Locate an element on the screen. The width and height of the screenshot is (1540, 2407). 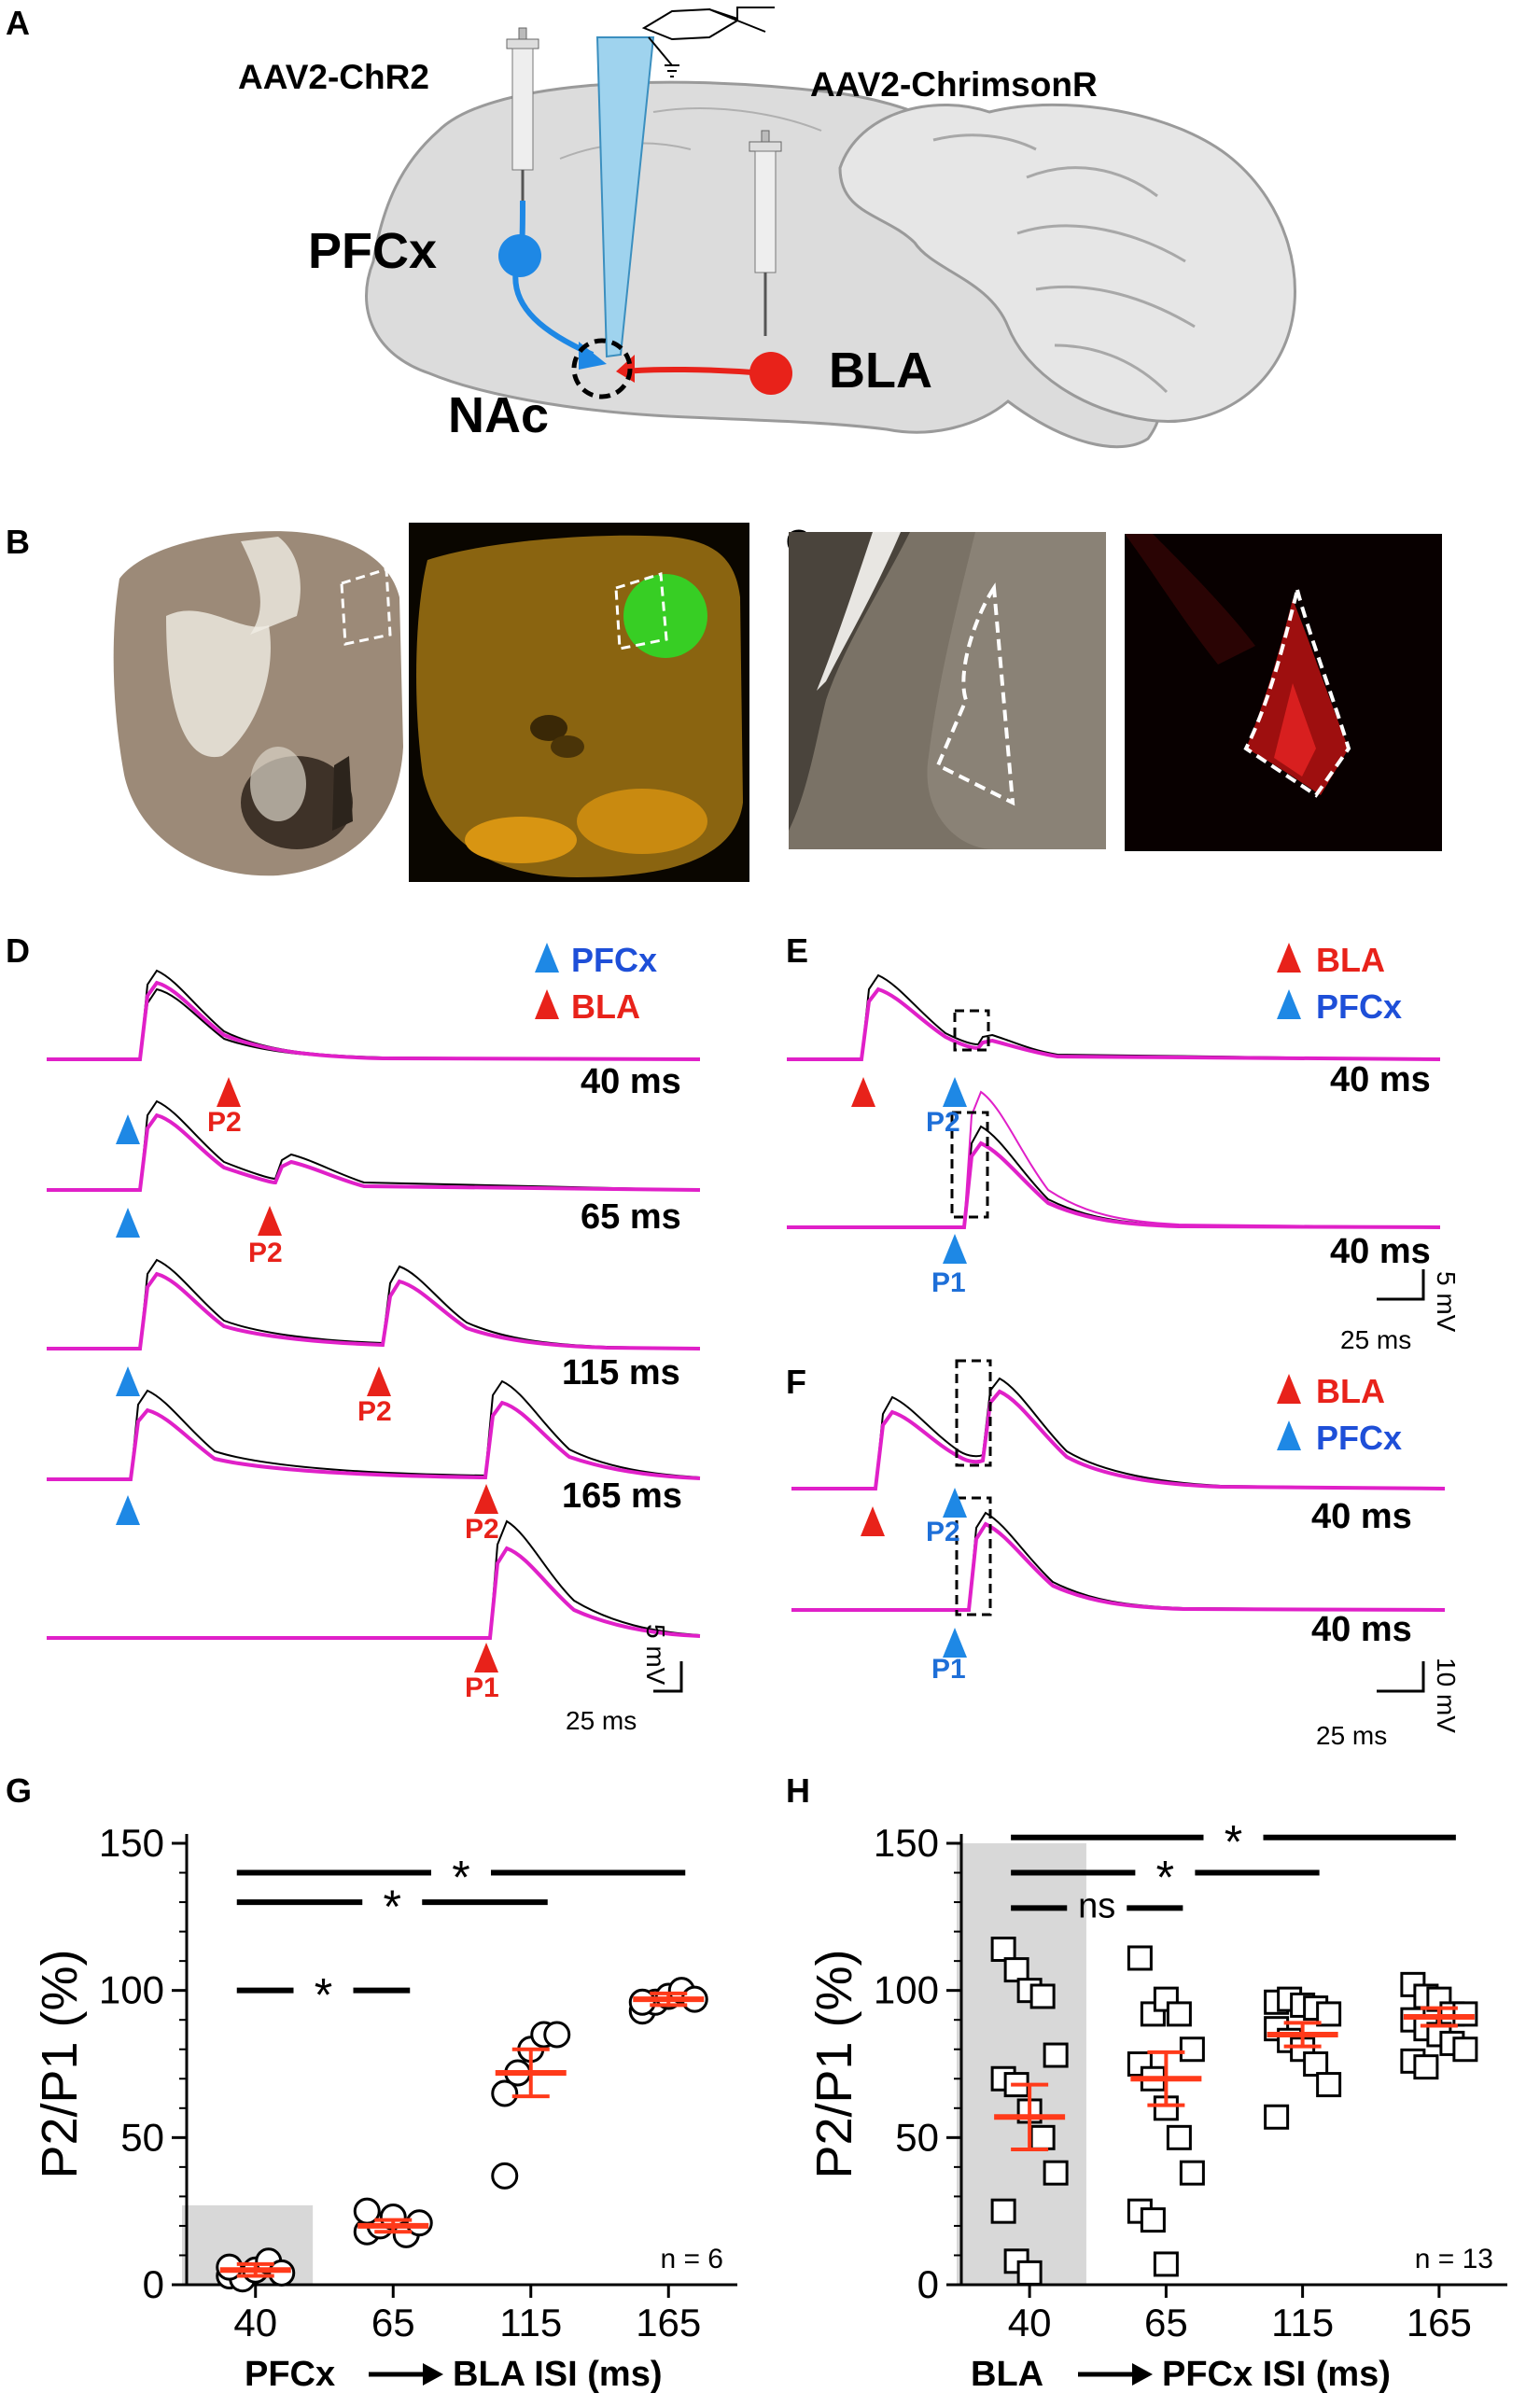
recording-pipette is located at coordinates (625, 197).